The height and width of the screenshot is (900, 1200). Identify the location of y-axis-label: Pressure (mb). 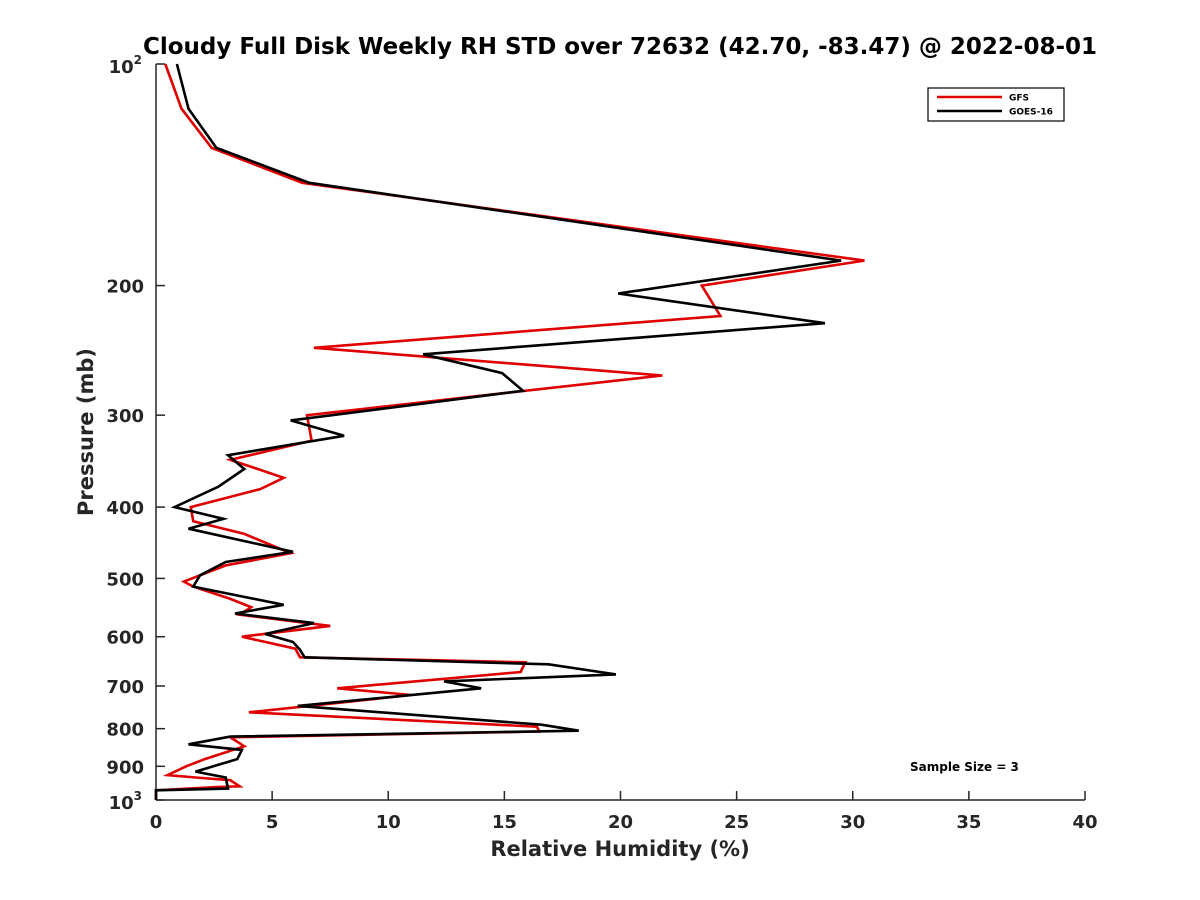
(86, 432).